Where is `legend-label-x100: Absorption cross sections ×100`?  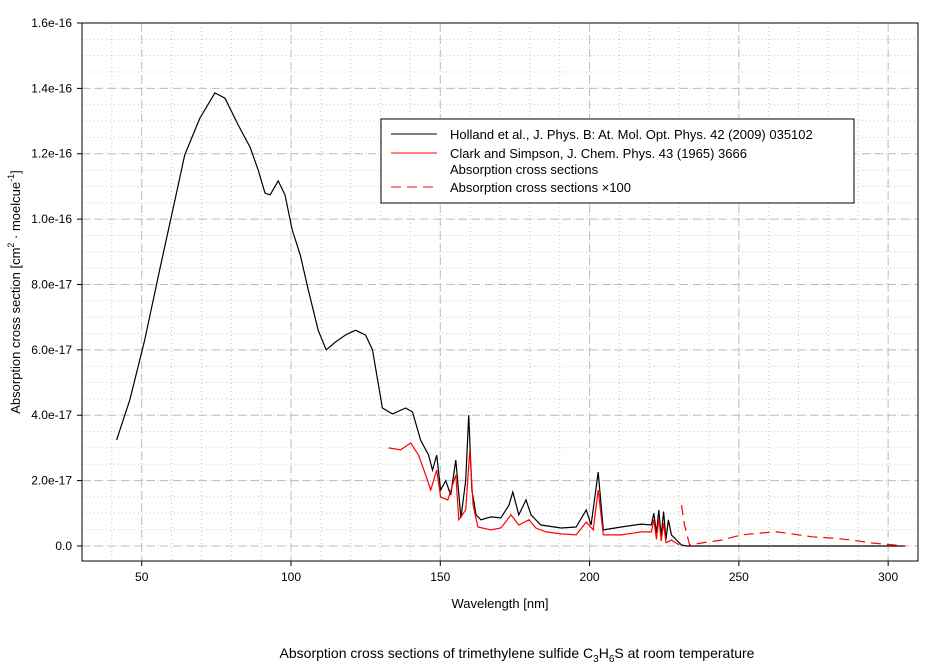 legend-label-x100: Absorption cross sections ×100 is located at coordinates (540, 187).